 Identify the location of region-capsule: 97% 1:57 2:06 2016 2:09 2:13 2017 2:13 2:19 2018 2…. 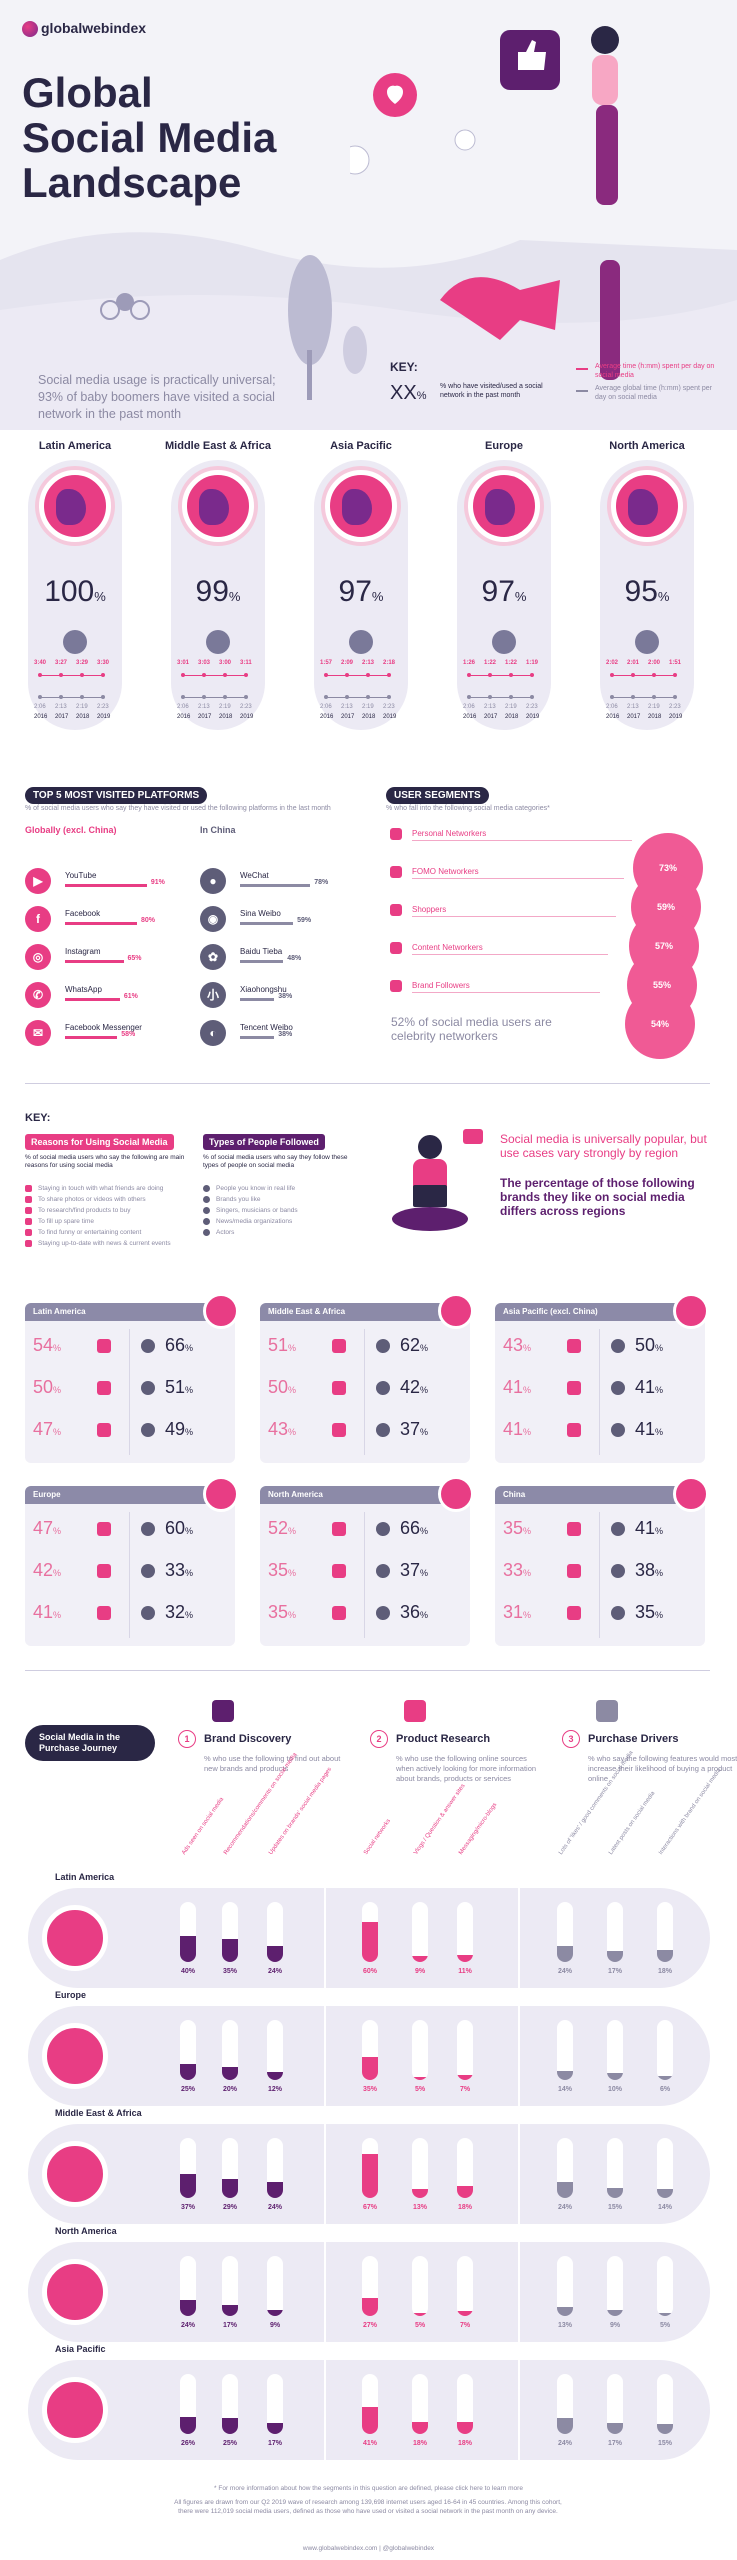
(361, 595).